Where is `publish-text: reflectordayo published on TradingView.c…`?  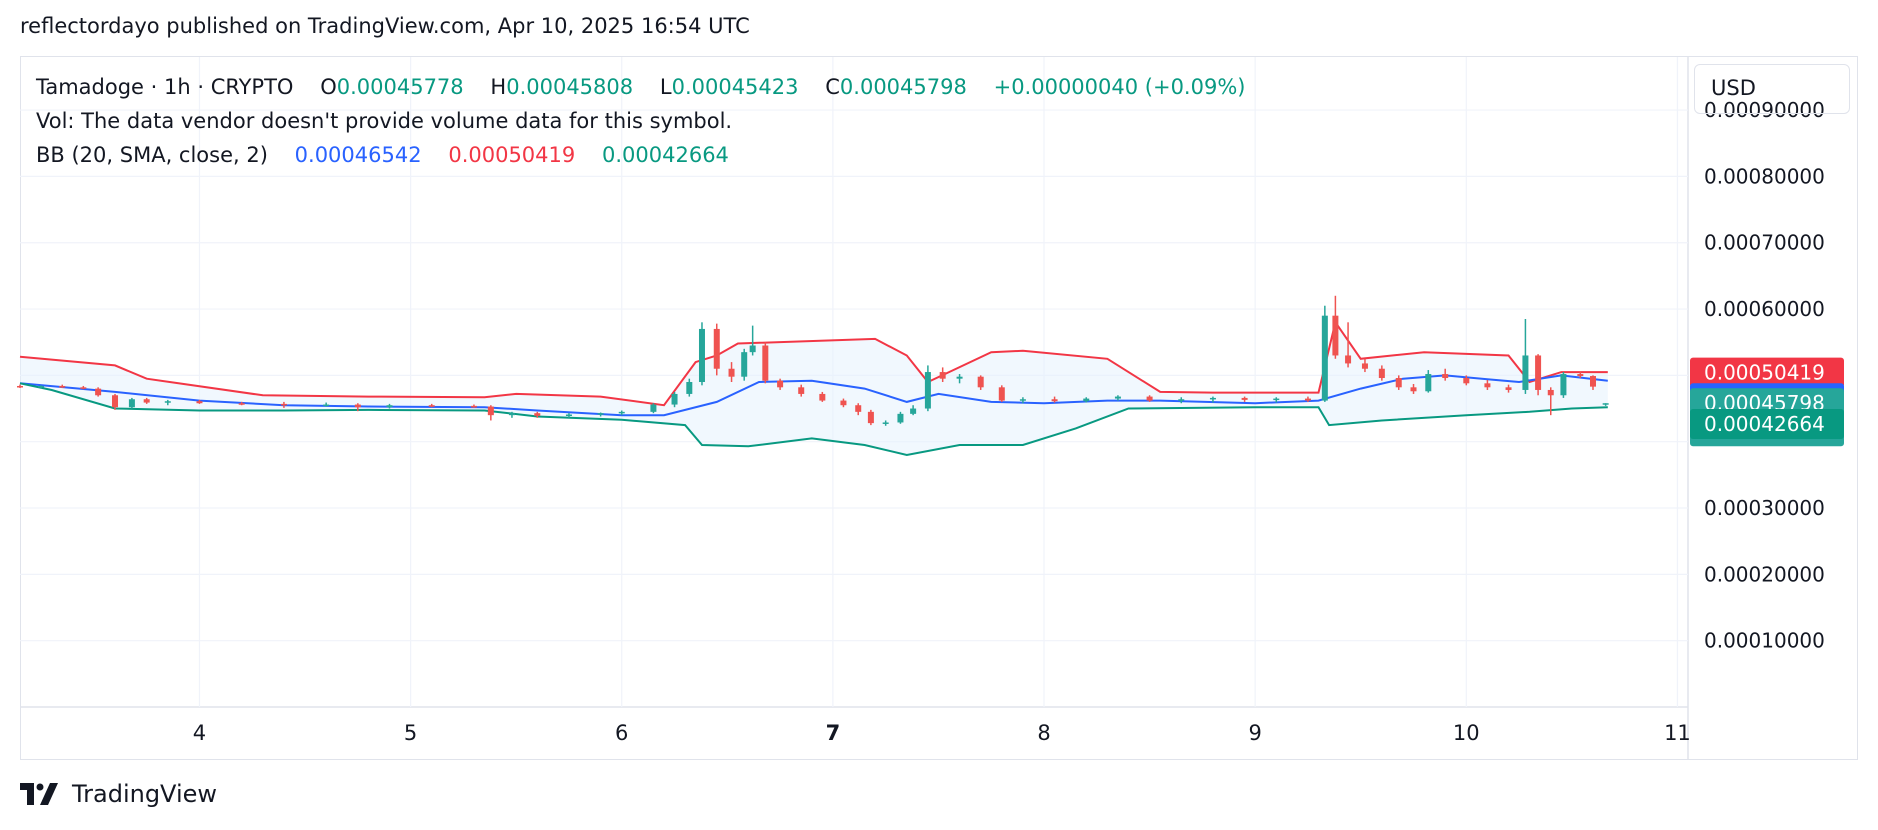
publish-text: reflectordayo published on TradingView.c… is located at coordinates (385, 26).